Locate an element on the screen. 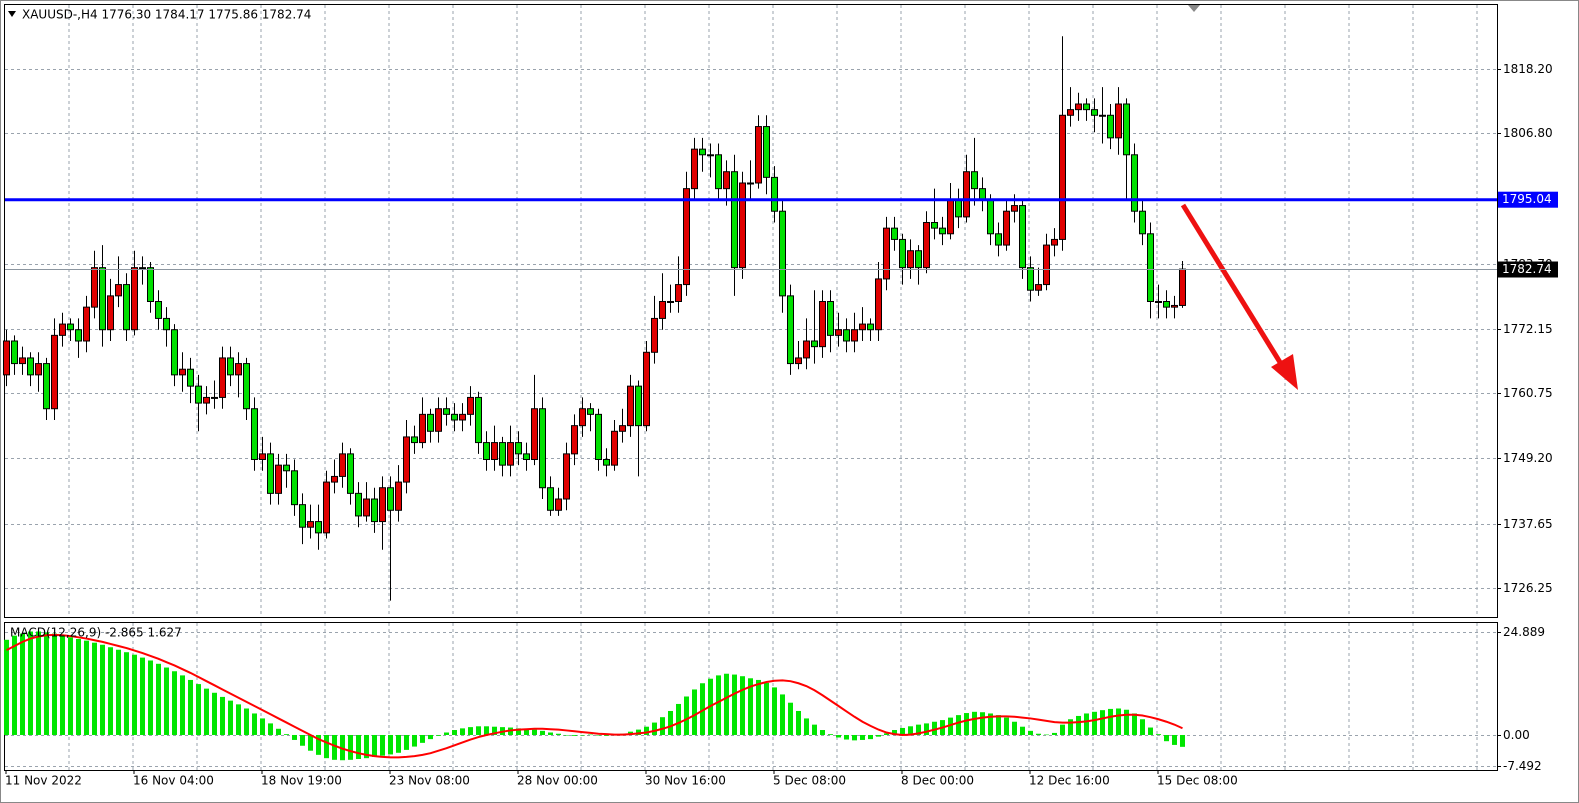  x-tick-label: 18 Nov 19:00 is located at coordinates (301, 781).